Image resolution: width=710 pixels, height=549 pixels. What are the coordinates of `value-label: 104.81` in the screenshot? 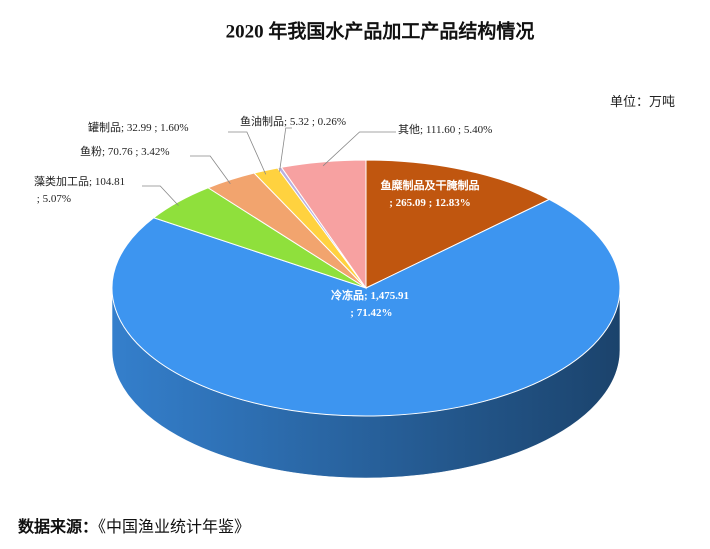 It's located at (110, 182).